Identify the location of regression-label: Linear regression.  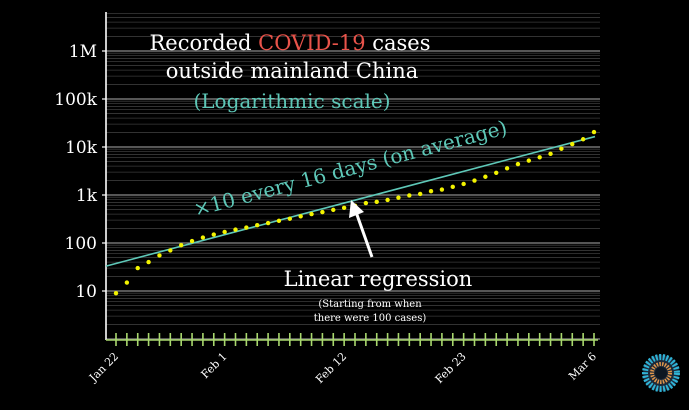
(378, 279).